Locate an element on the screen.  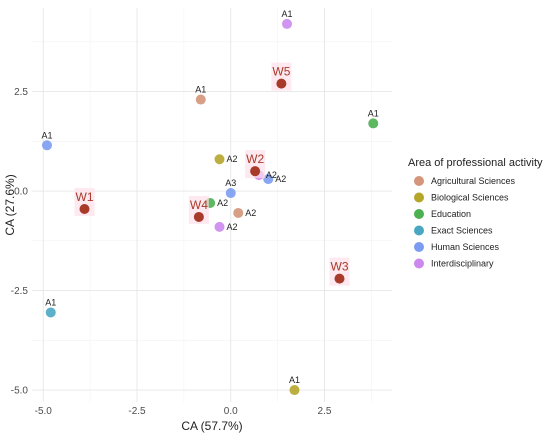
x-axis-title: CA (57.7%) is located at coordinates (211, 426).